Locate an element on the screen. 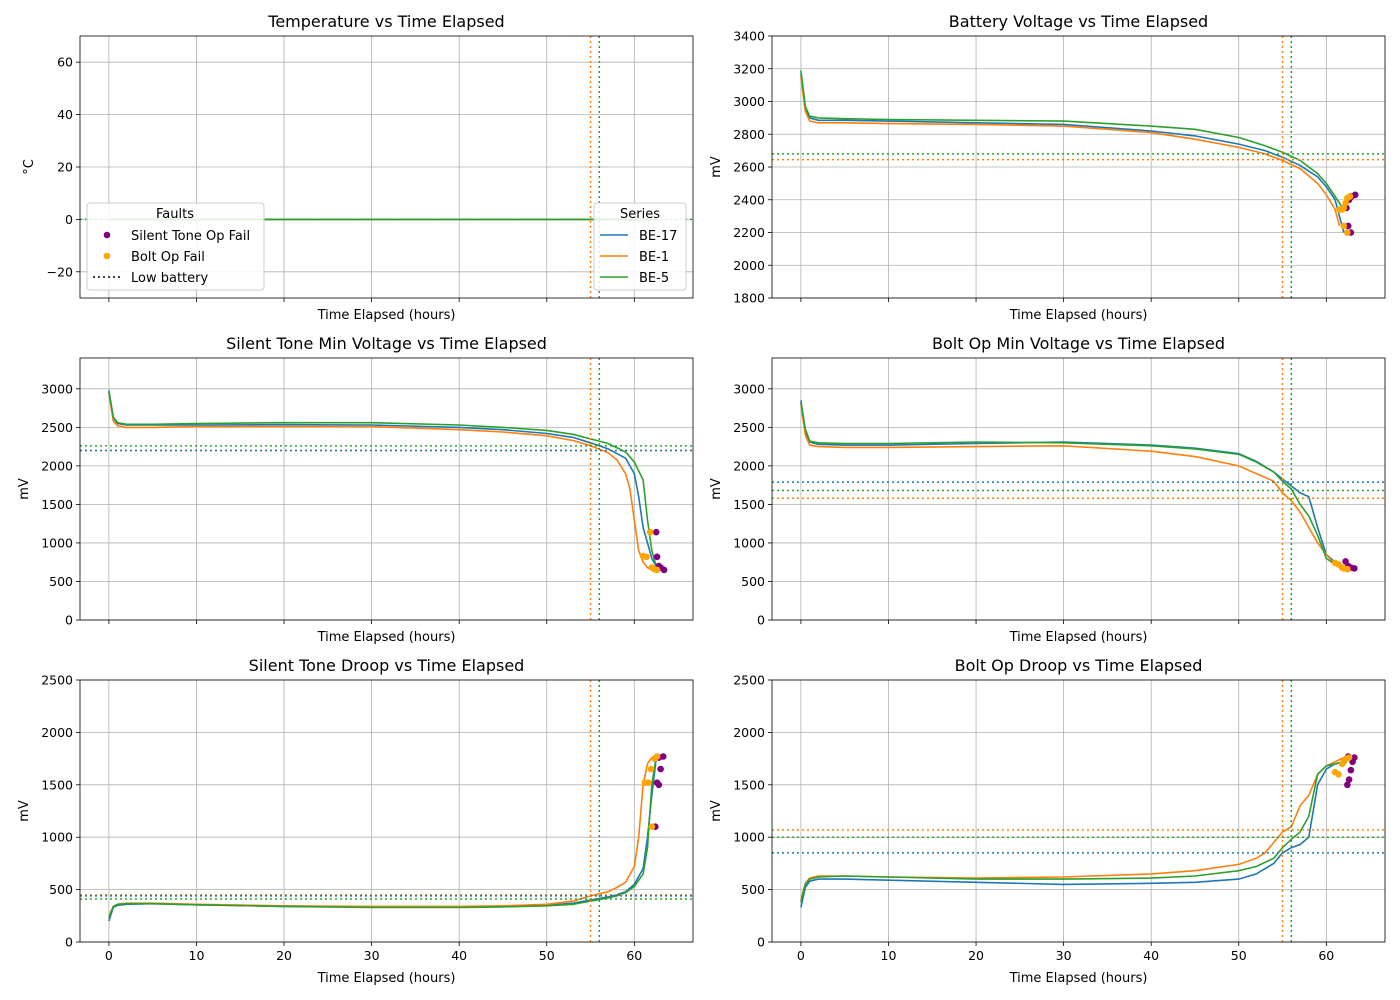  y-tick-label: 2400 is located at coordinates (749, 199).